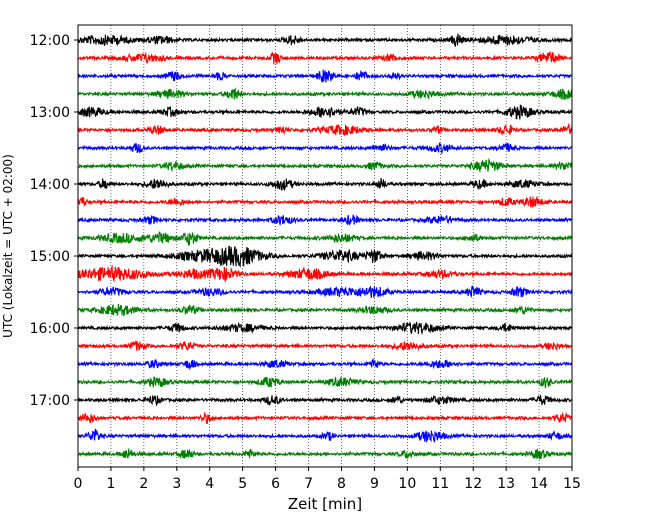 The width and height of the screenshot is (650, 520). What do you see at coordinates (374, 484) in the screenshot?
I see `x-tick-label: 9` at bounding box center [374, 484].